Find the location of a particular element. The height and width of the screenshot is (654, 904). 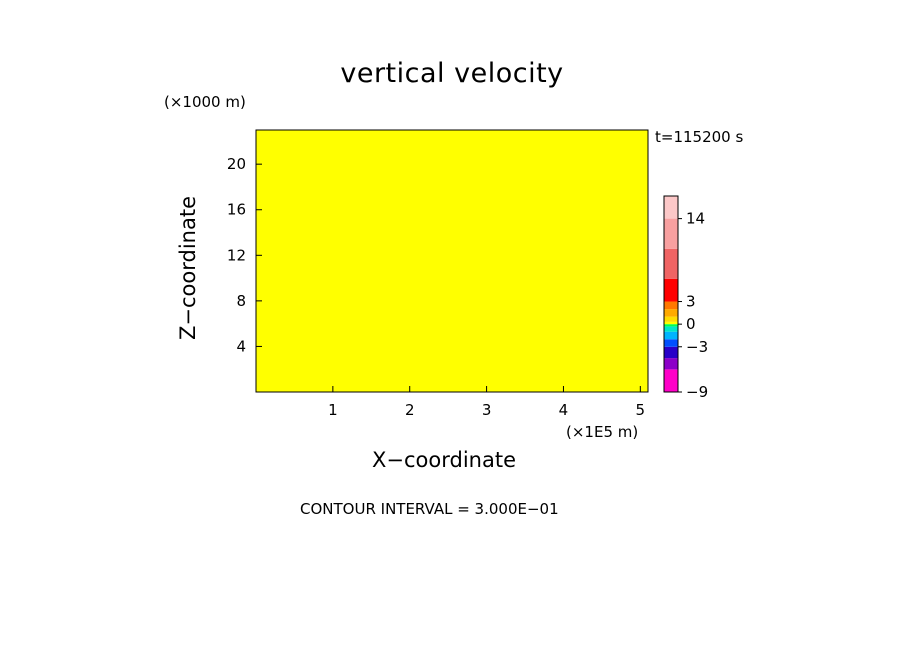

x-tick-label: 2 is located at coordinates (410, 410).